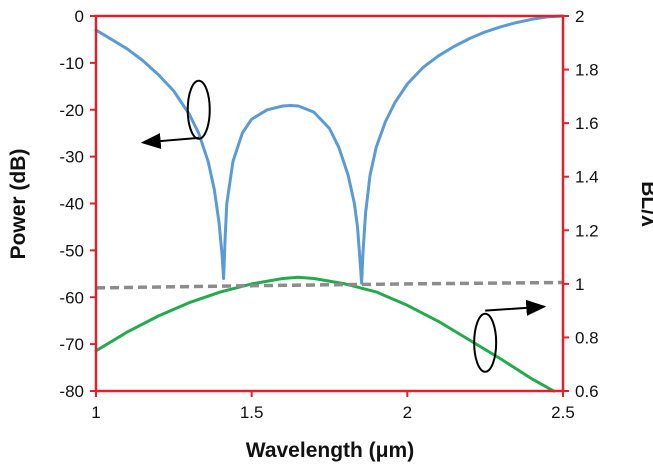 The height and width of the screenshot is (467, 653). I want to click on x-tick-label: 2, so click(407, 412).